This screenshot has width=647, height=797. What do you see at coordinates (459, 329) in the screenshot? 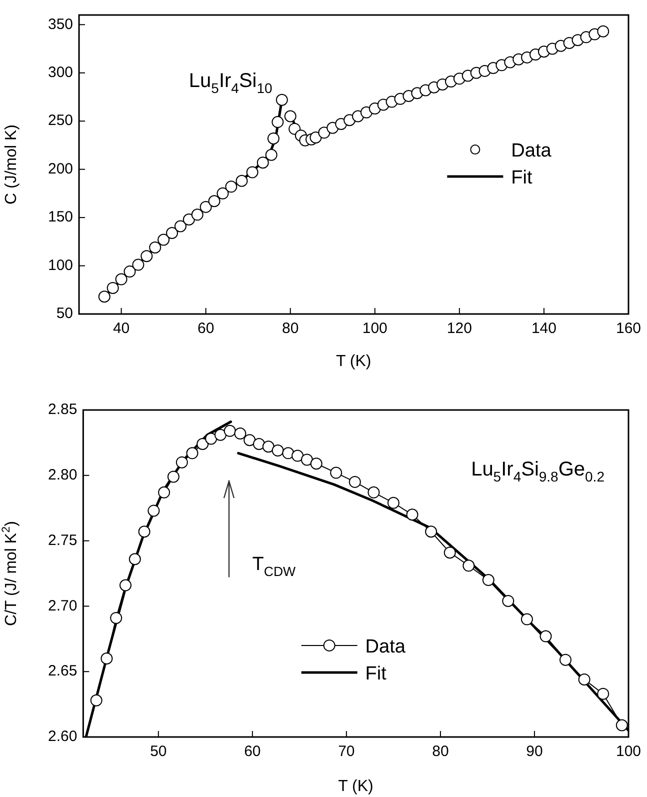
I see `x-tick-label: 120` at bounding box center [459, 329].